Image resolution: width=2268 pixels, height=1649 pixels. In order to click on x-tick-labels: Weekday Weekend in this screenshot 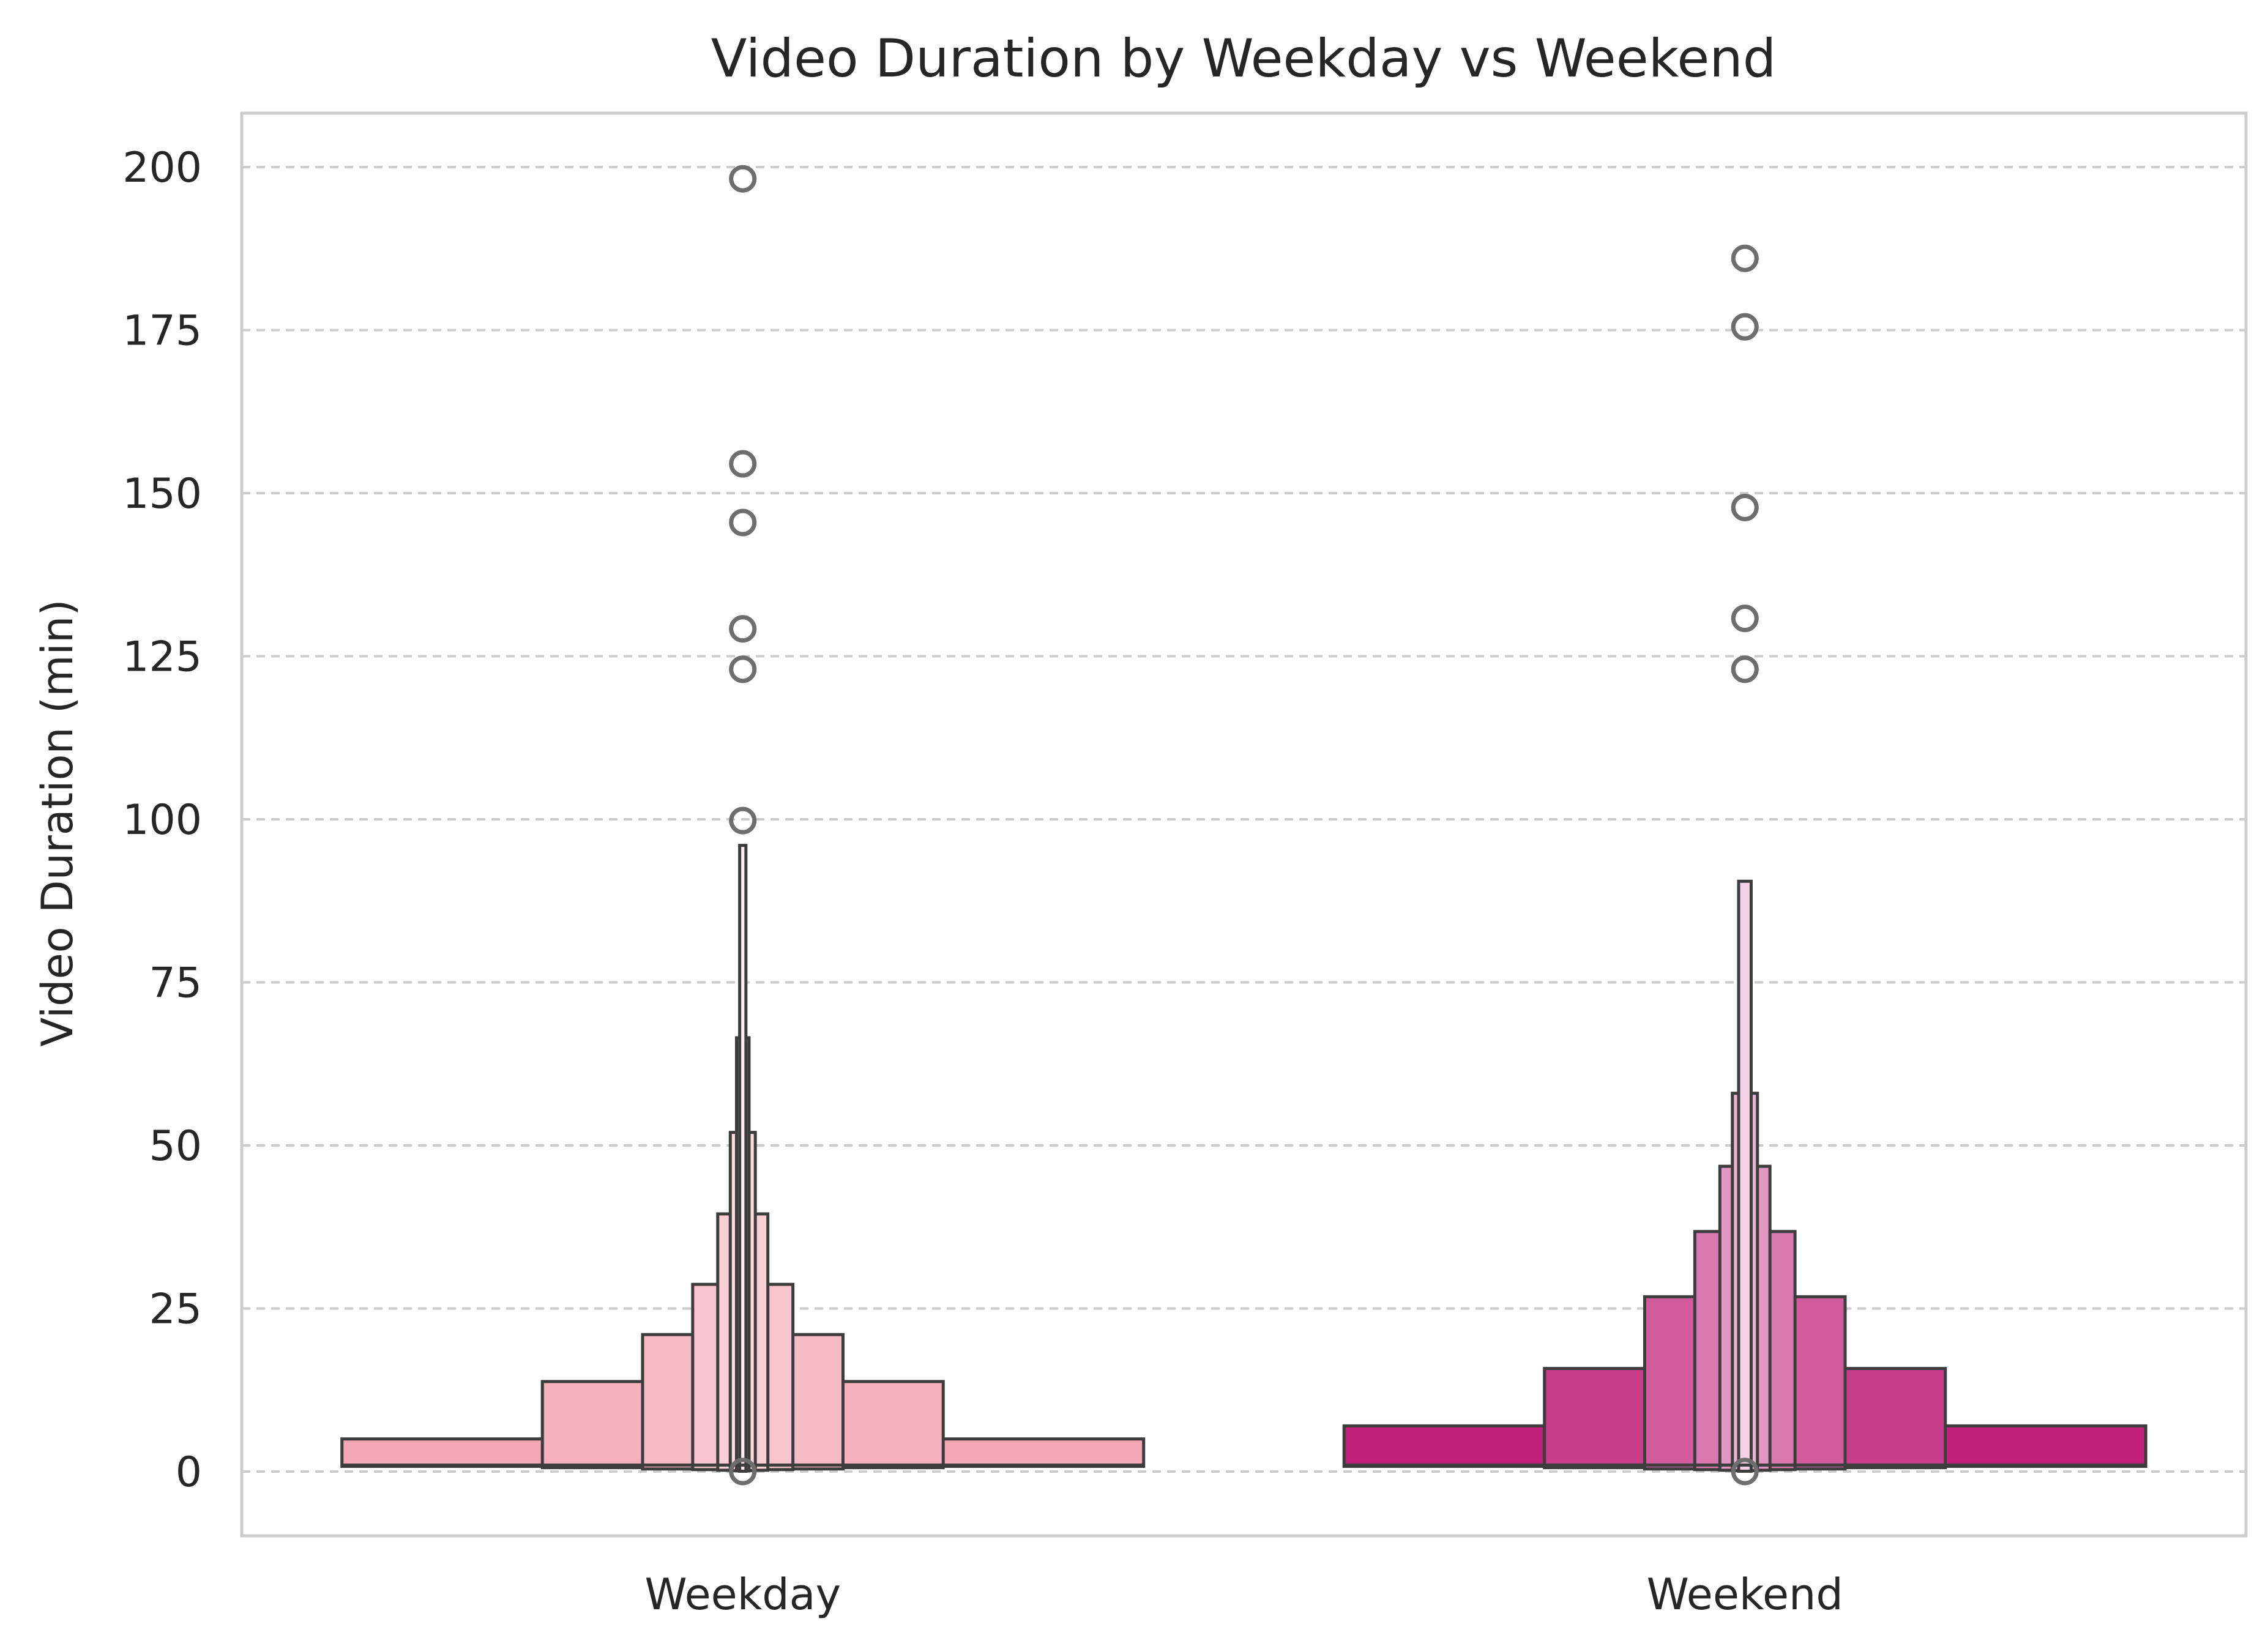, I will do `click(1243, 1594)`.